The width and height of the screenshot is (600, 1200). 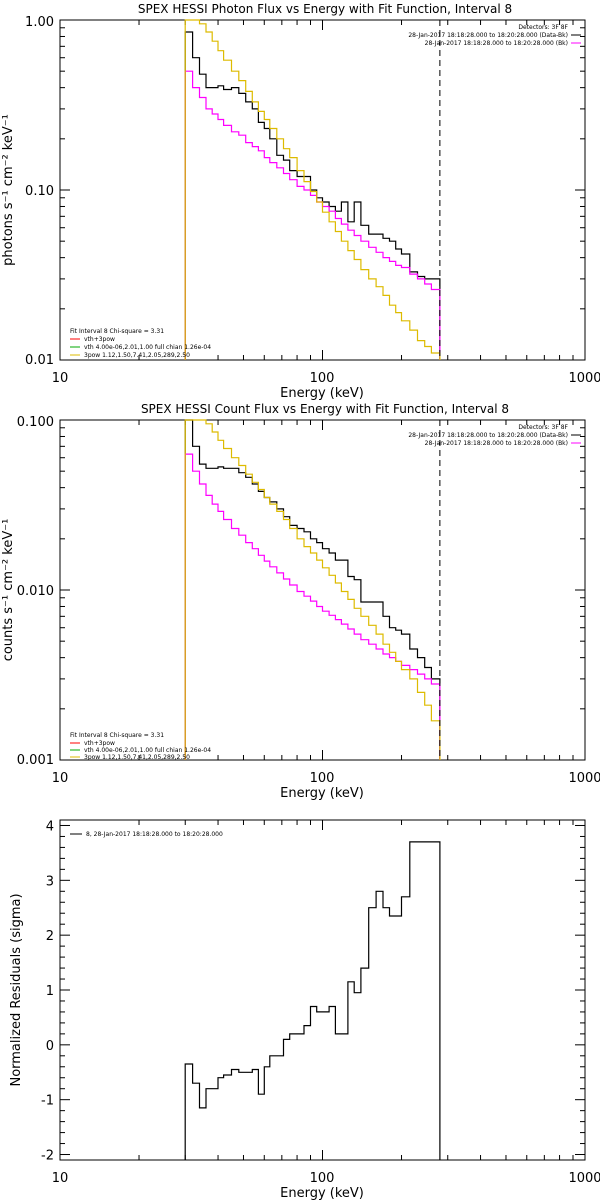 I want to click on residuals-xtick-1000: 1000, so click(x=584, y=1178).